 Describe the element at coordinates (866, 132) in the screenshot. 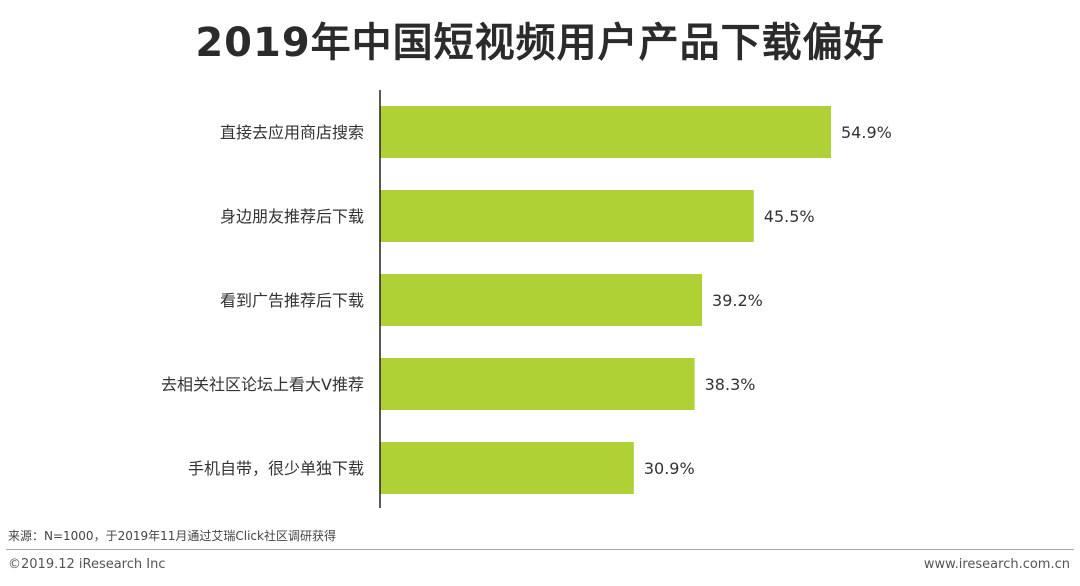

I see `value-label: 54.9%` at that location.